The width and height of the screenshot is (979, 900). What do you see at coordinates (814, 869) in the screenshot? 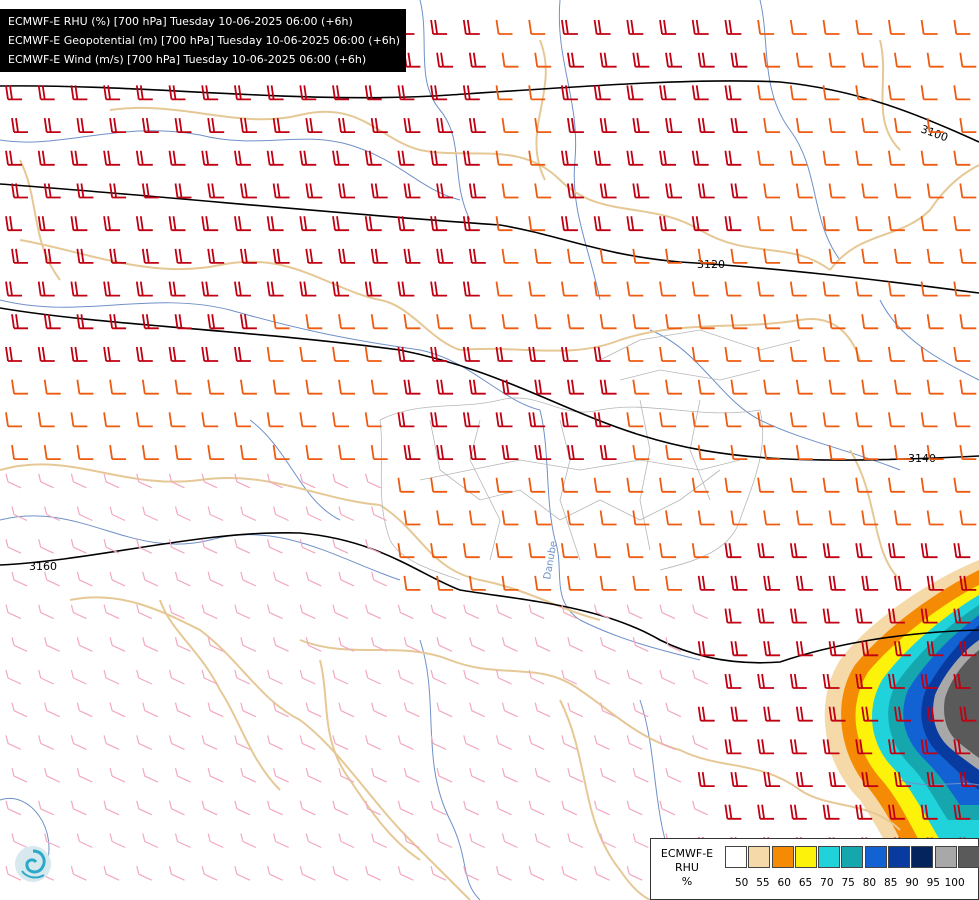
I see `rhu-legend: ECMWF-E RHU % 50 55 60 65 70 75 80 85 90 95 100` at bounding box center [814, 869].